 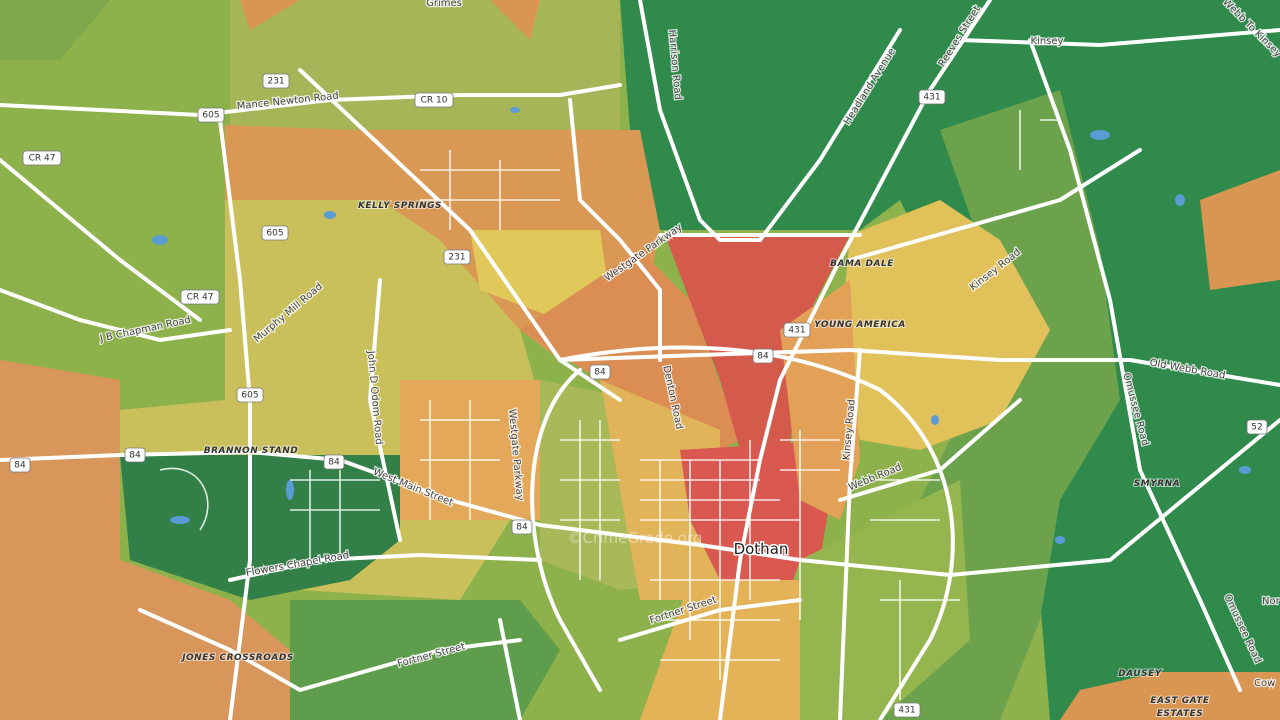 What do you see at coordinates (400, 206) in the screenshot?
I see `place-label: KELLY SPRINGS` at bounding box center [400, 206].